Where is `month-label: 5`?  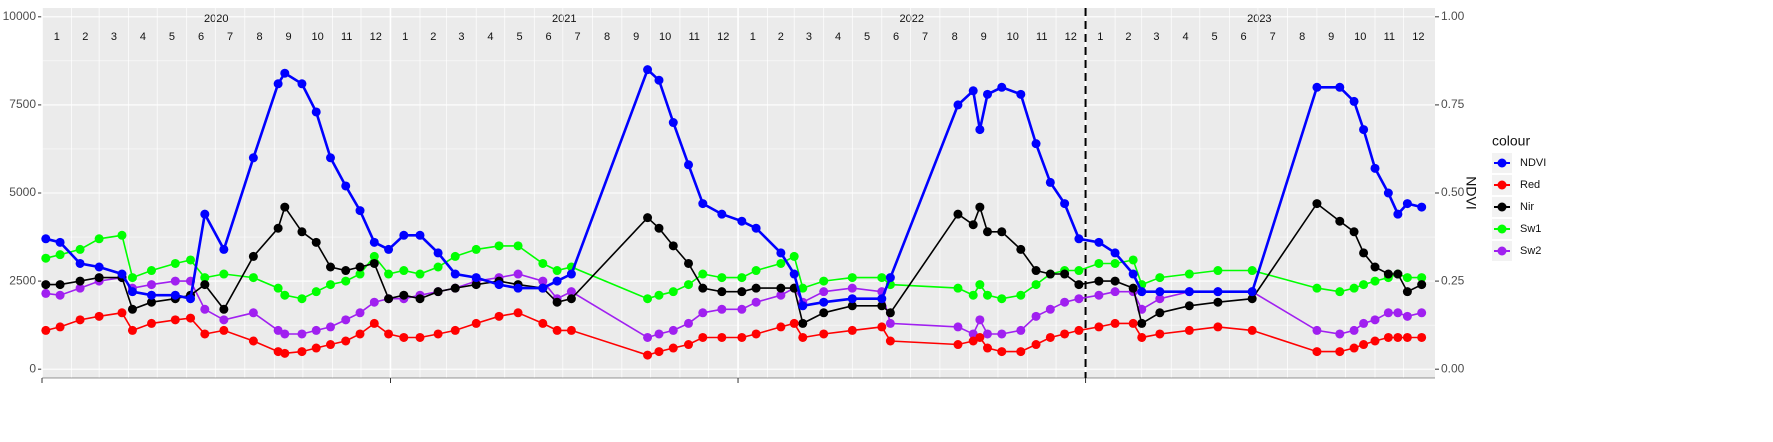
month-label: 5 is located at coordinates (519, 37).